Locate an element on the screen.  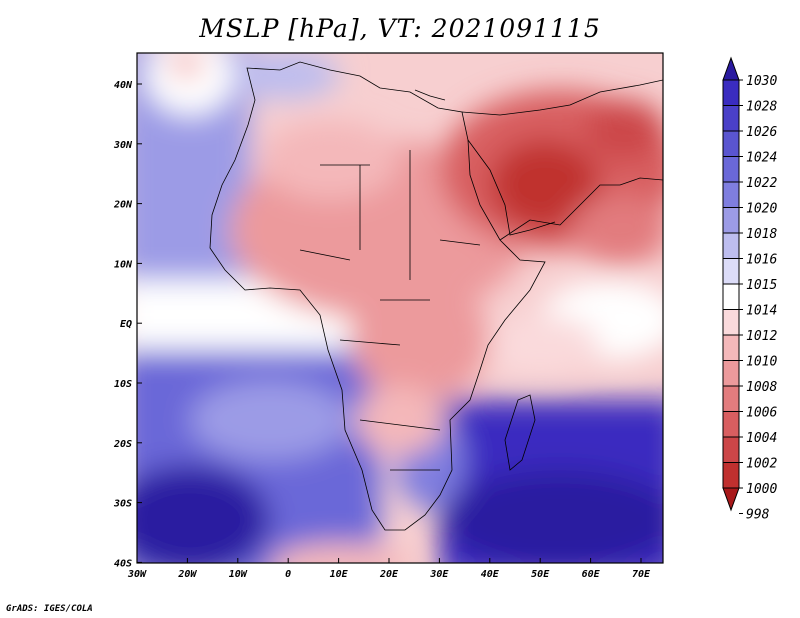
grads-credit: GrADS: IGES/COLA is located at coordinates (49, 609).